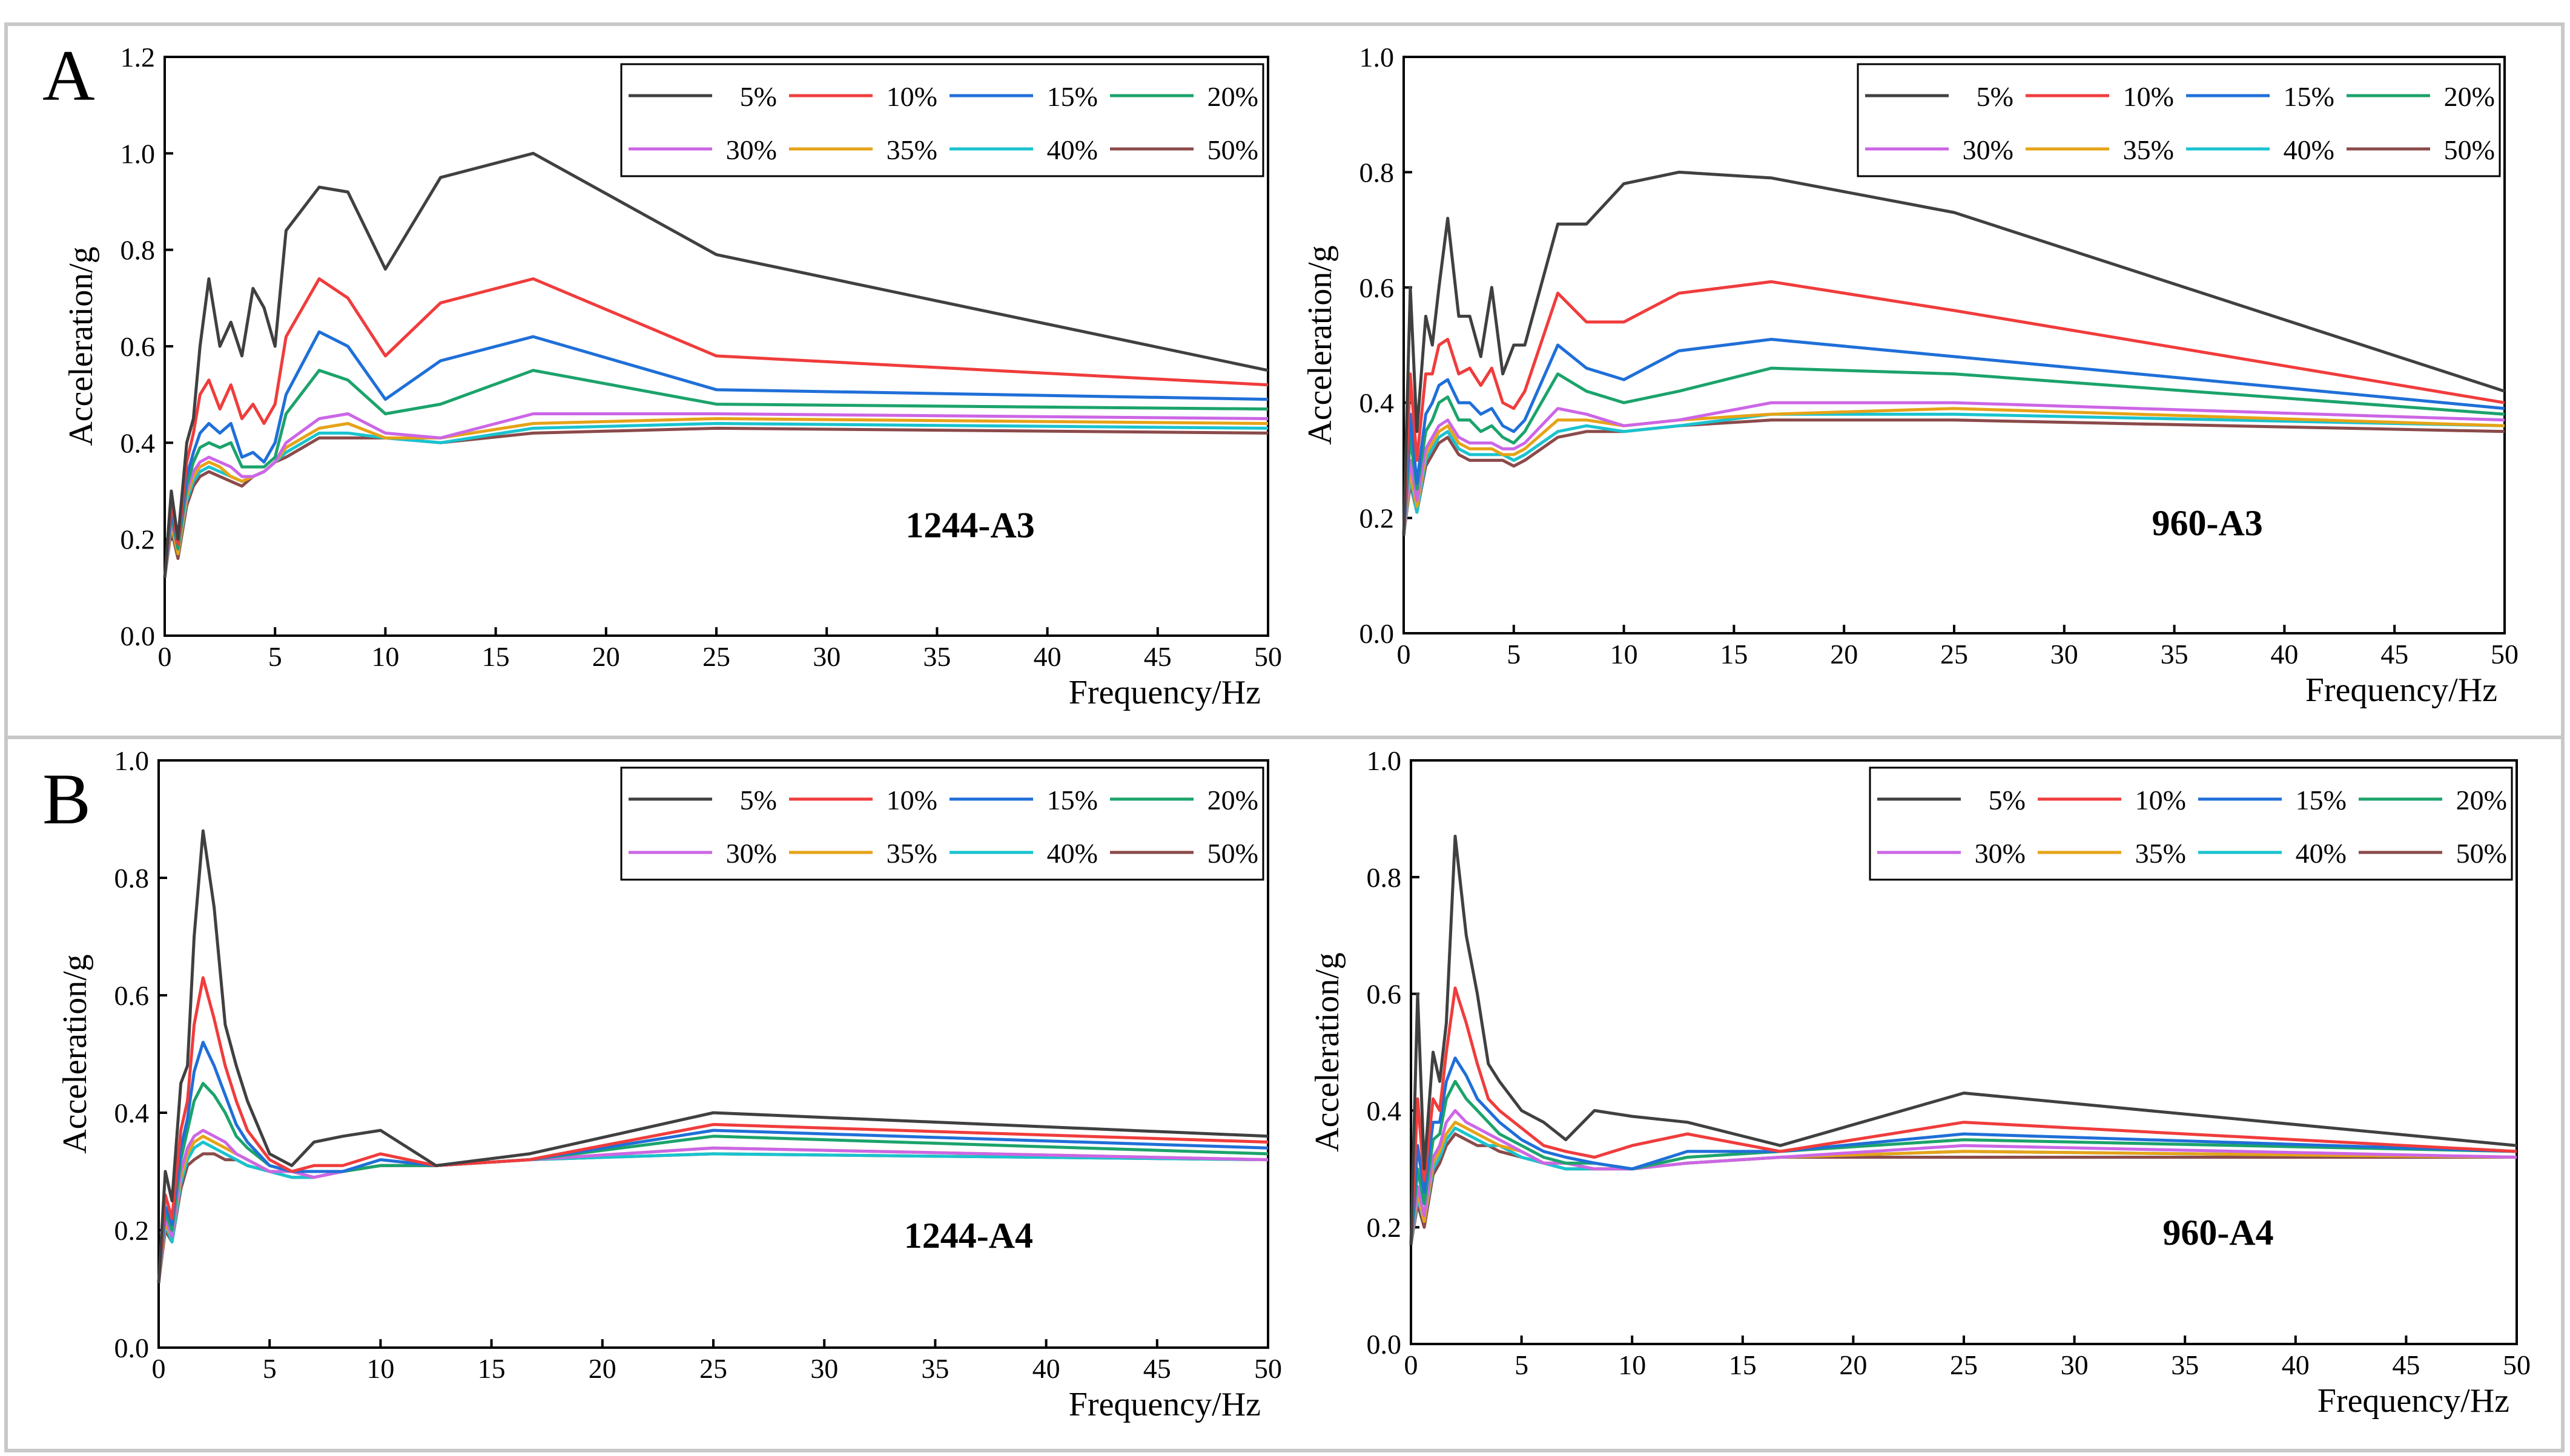  Describe the element at coordinates (2394, 654) in the screenshot. I see `x-tick-label: 45` at that location.